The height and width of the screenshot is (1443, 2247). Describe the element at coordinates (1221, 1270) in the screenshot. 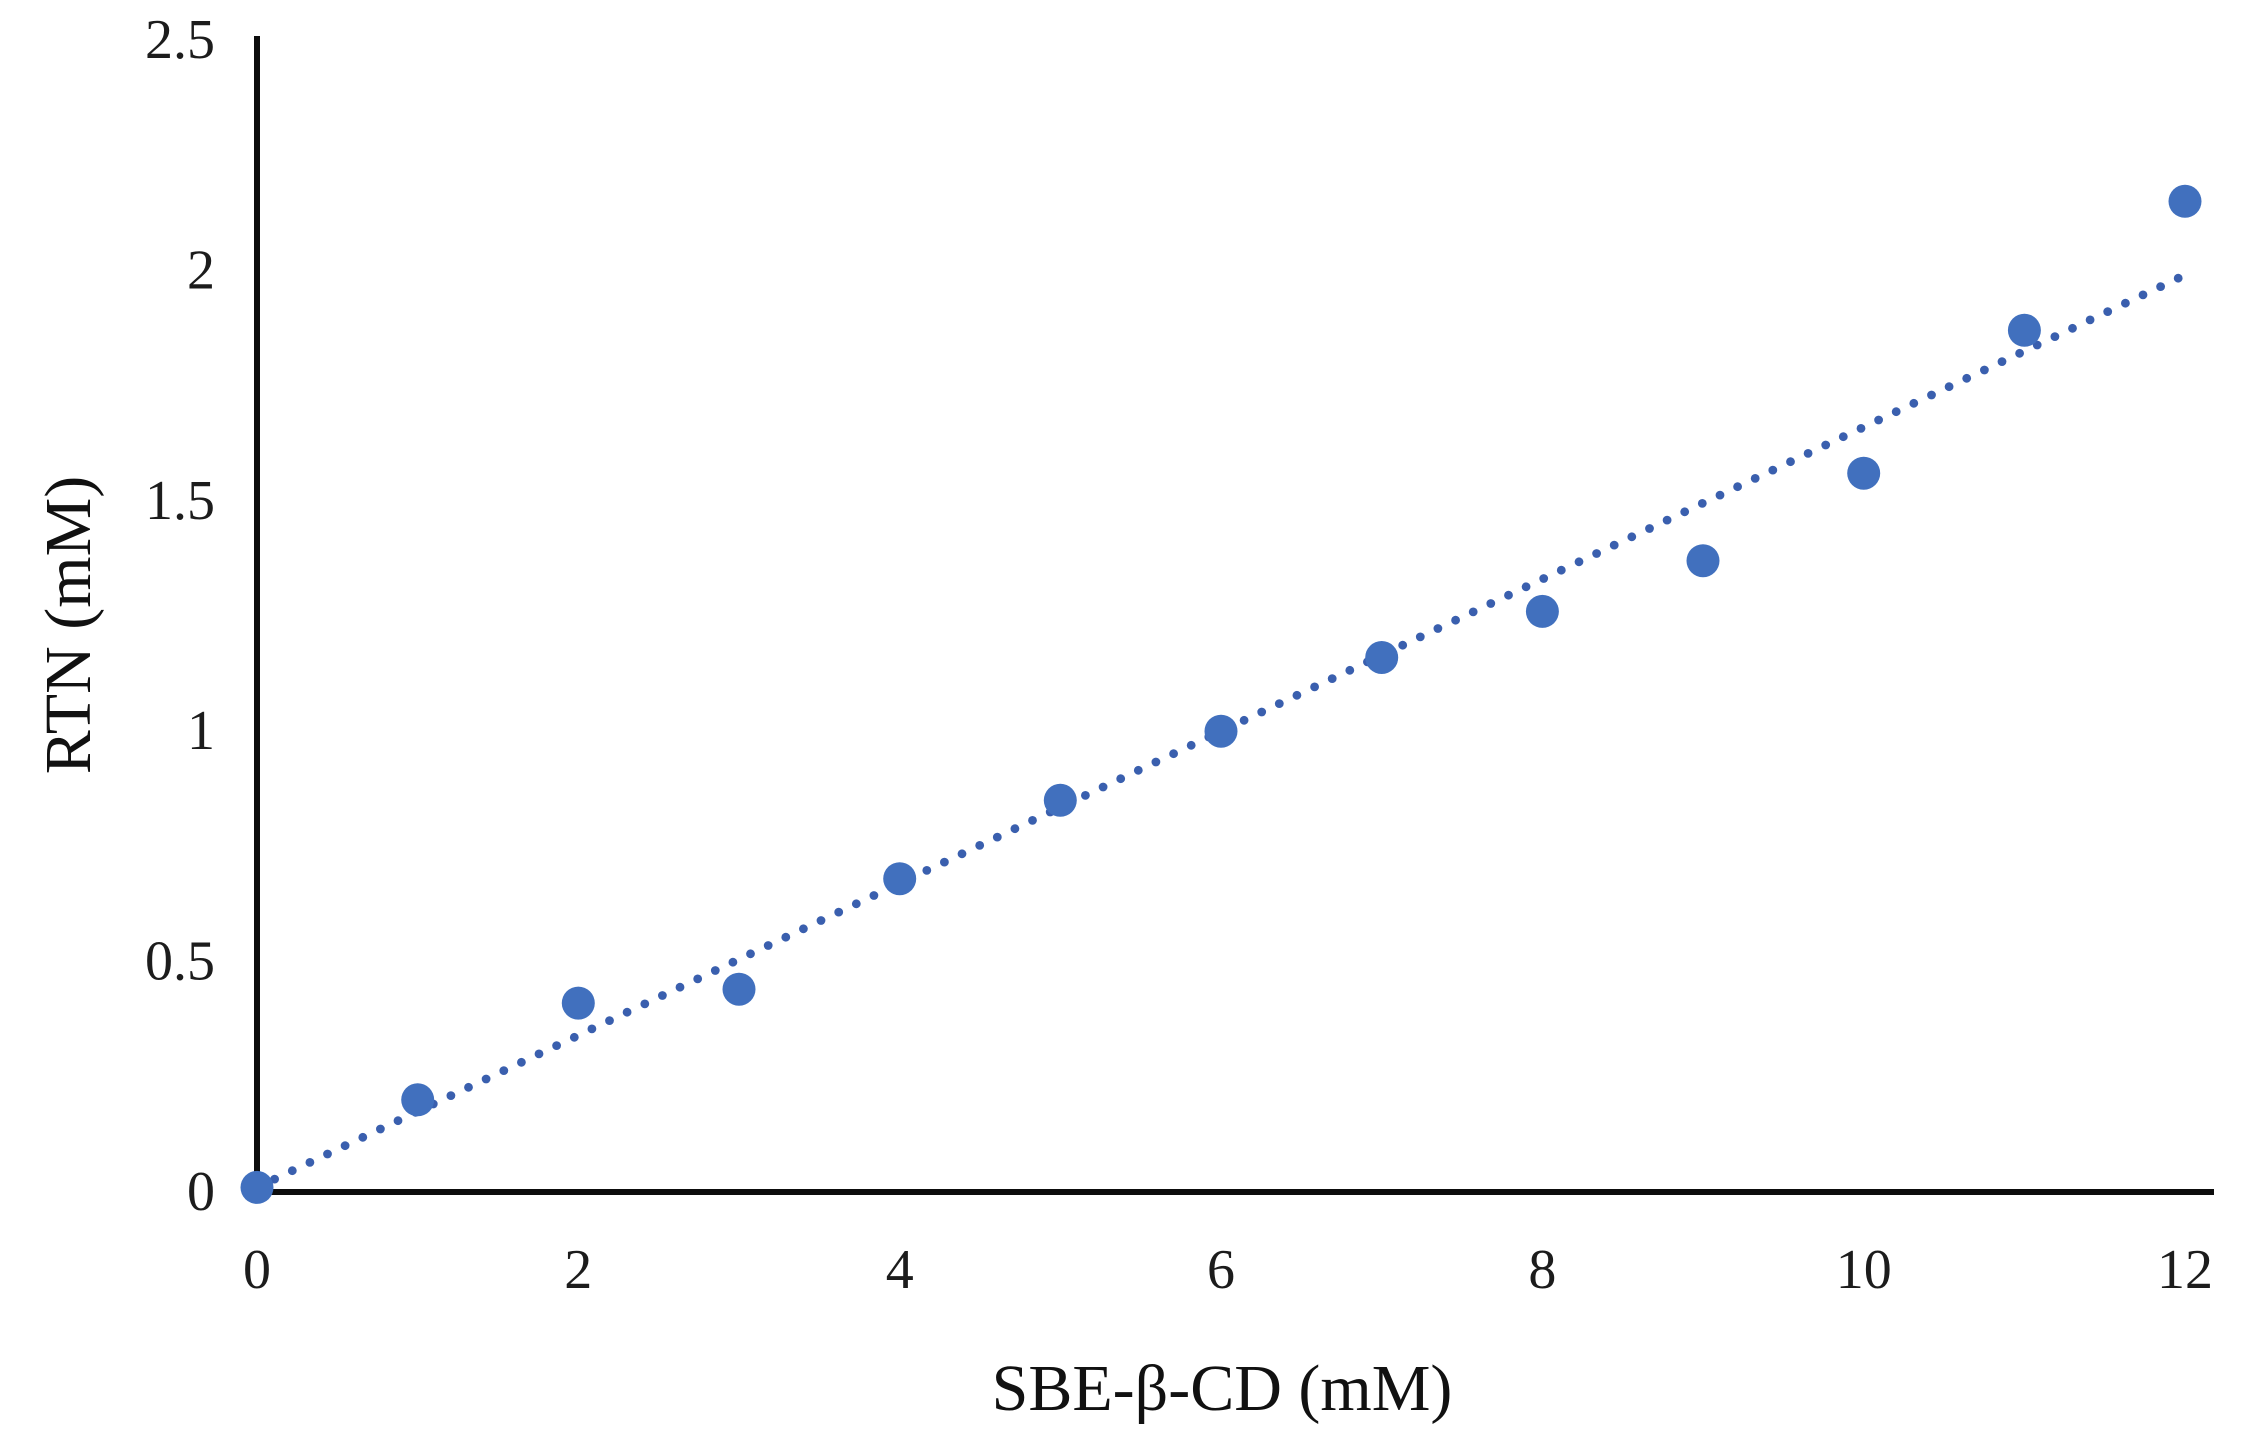

I see `x-tick-label: 6` at that location.